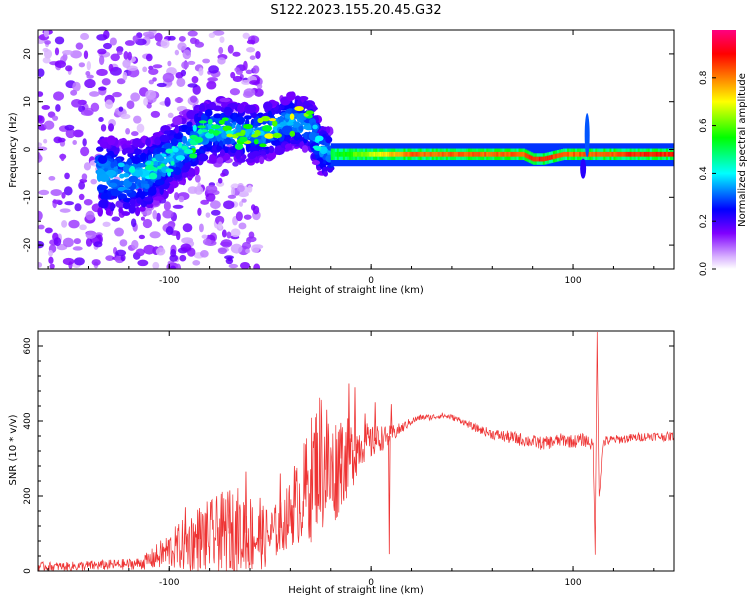 This screenshot has height=600, width=750. Describe the element at coordinates (704, 221) in the screenshot. I see `colorbar-tick-label: 0.2` at that location.